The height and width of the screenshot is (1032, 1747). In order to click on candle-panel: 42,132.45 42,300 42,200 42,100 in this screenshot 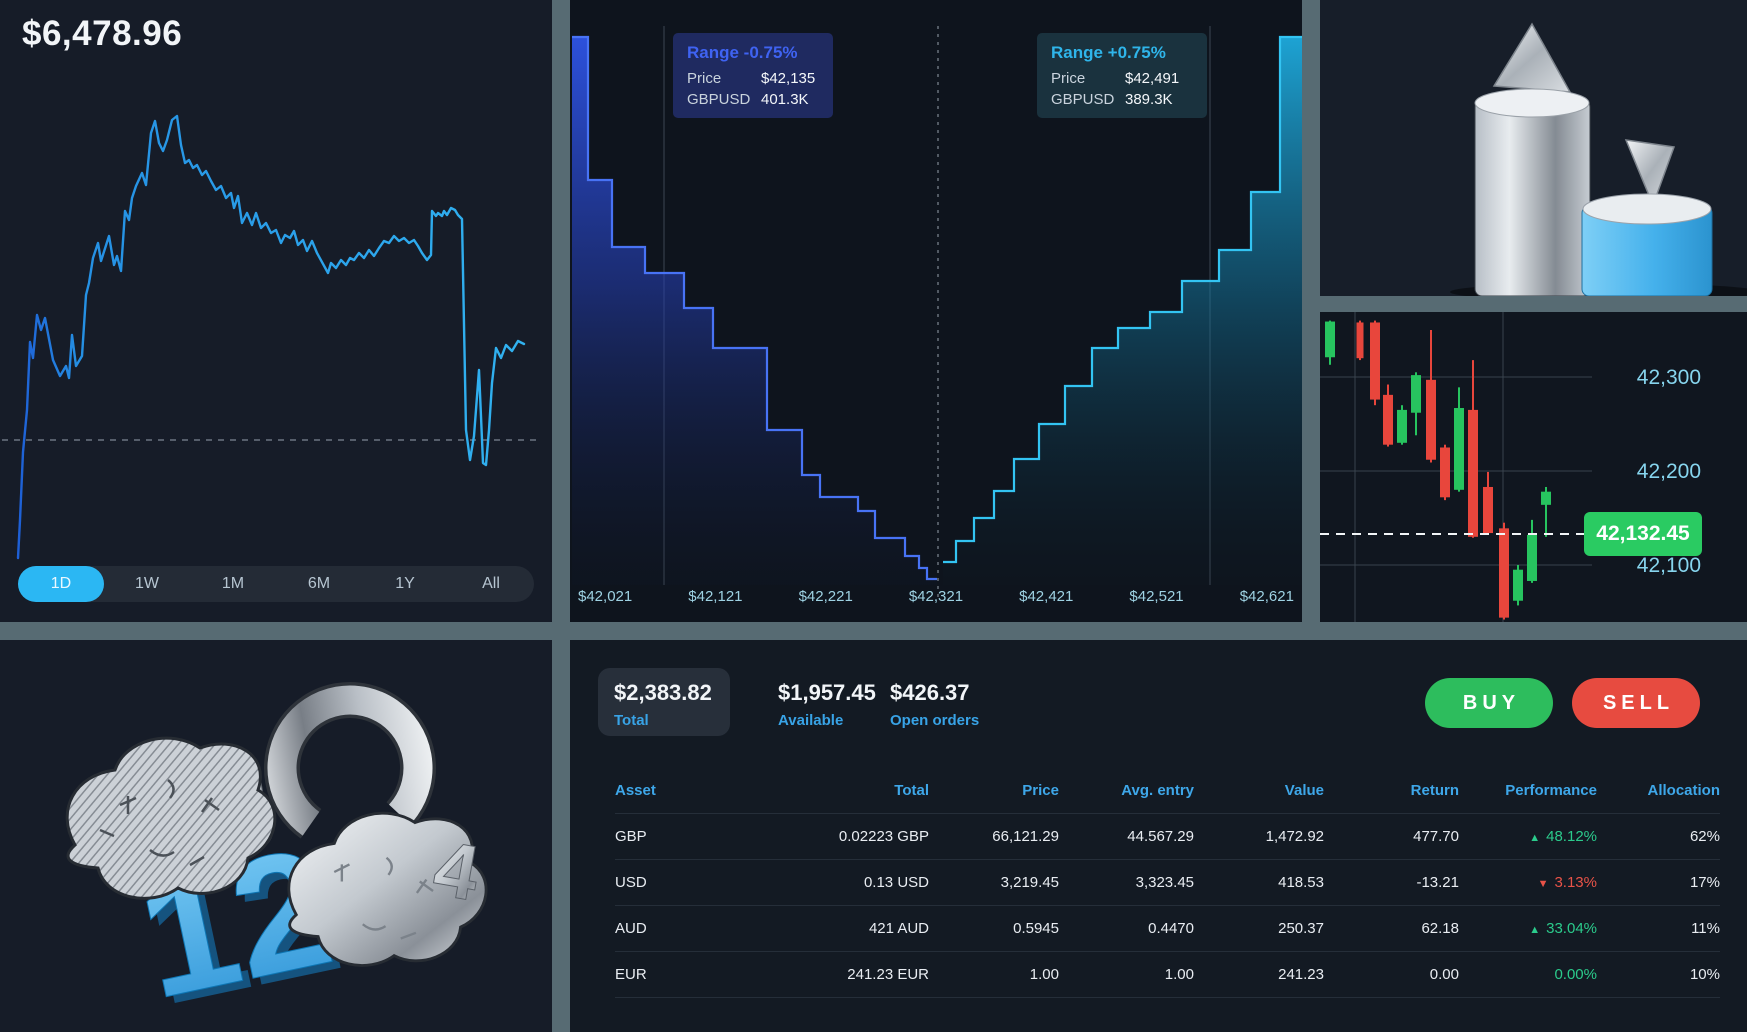, I will do `click(1533, 467)`.